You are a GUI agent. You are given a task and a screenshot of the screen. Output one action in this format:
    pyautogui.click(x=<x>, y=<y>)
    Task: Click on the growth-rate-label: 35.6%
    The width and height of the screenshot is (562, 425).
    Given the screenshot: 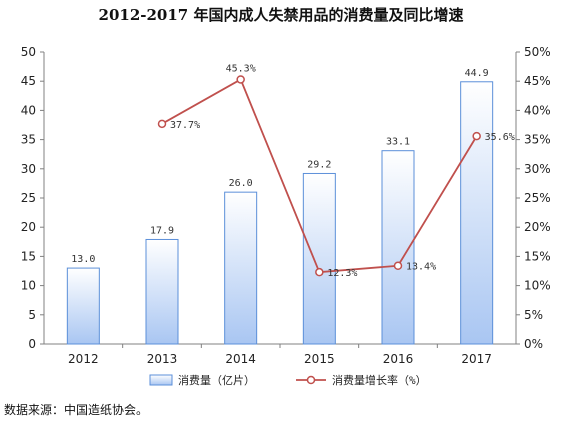 What is the action you would take?
    pyautogui.click(x=500, y=137)
    